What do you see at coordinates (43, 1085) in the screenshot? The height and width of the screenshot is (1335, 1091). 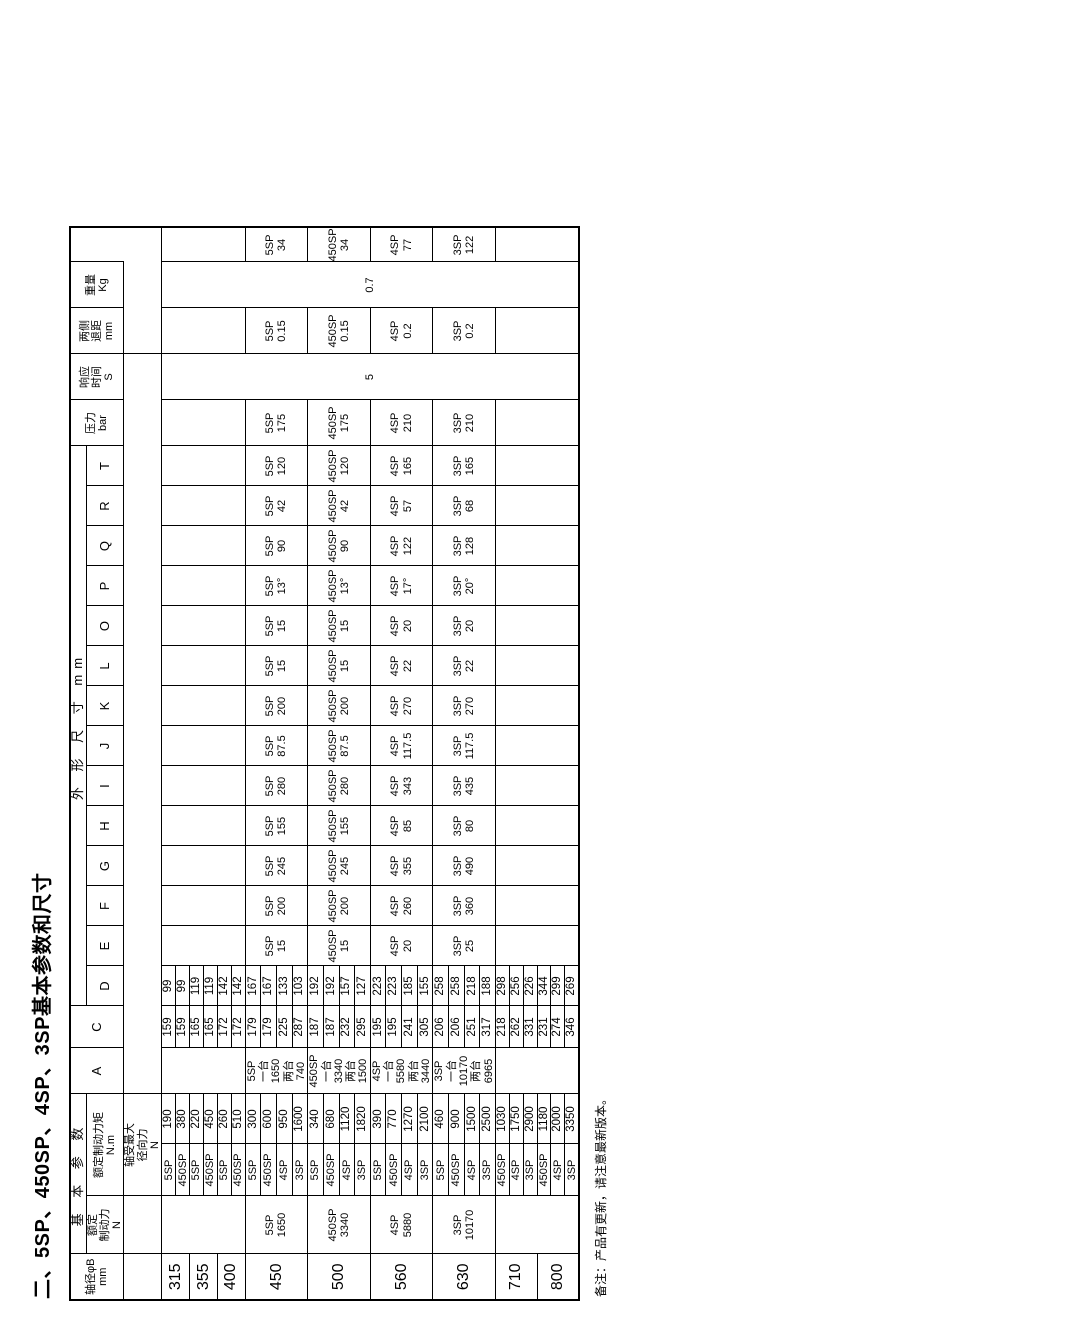 I see `page-title: 二、5SP、450SP、4SP、3SP基本参数和尺寸` at bounding box center [43, 1085].